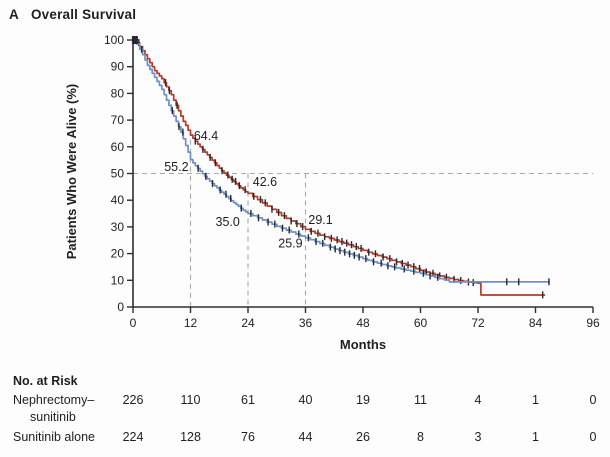  I want to click on panel-title: A Overall Survival, so click(72, 14).